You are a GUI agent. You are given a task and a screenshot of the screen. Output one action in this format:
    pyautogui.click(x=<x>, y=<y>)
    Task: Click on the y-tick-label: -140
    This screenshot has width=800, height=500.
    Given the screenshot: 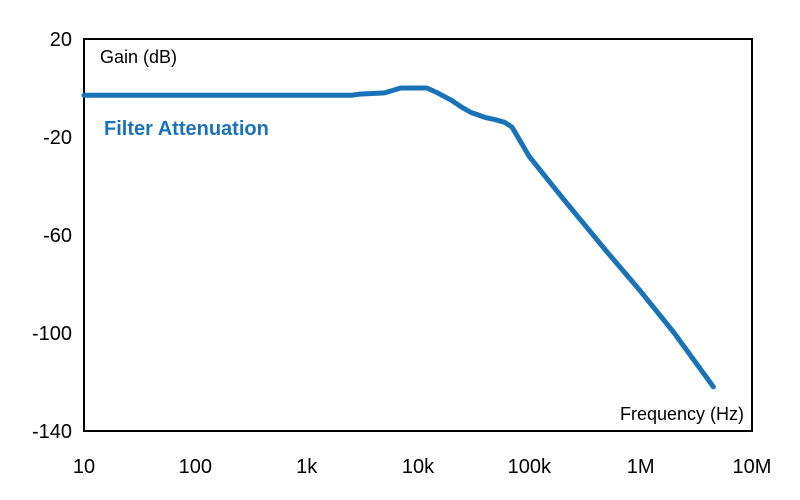 What is the action you would take?
    pyautogui.click(x=52, y=432)
    